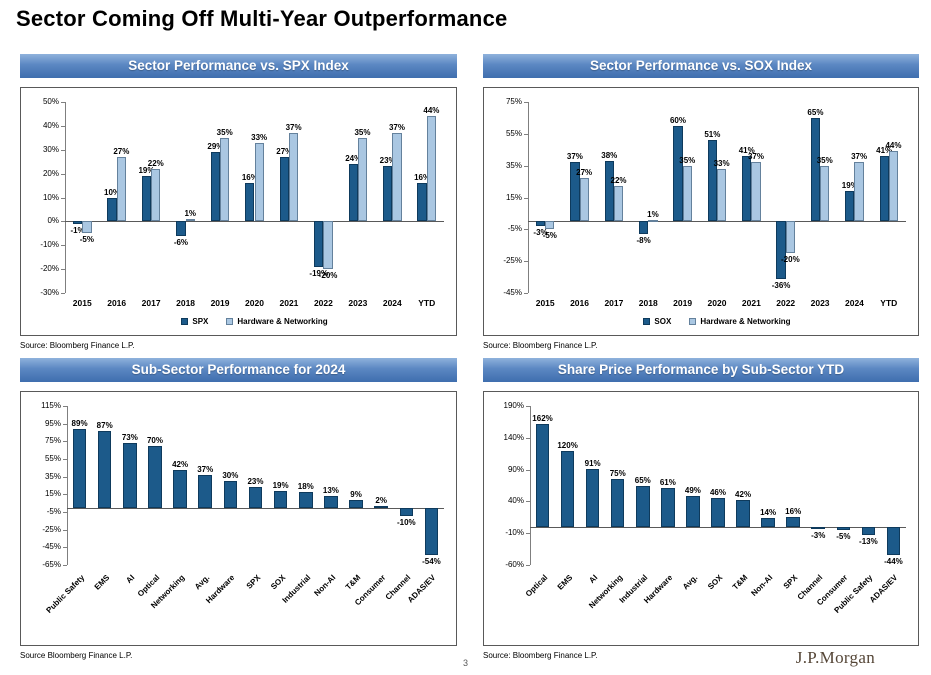  I want to click on legend: SPX Hardware & Networking, so click(254, 321).